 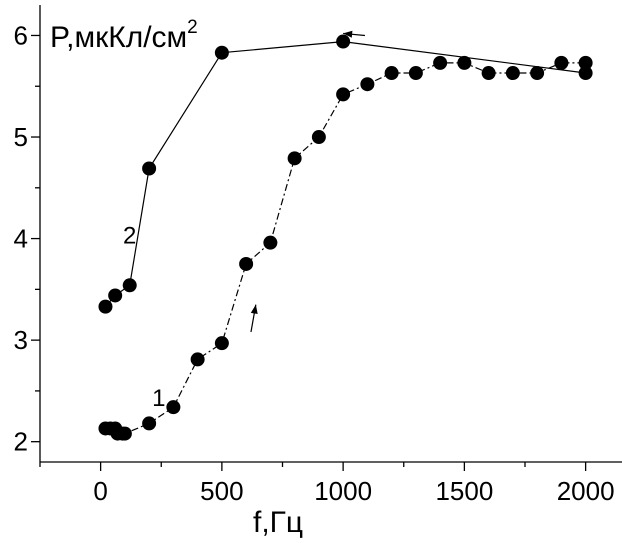 I want to click on y-tick-label: 5, so click(x=21, y=137).